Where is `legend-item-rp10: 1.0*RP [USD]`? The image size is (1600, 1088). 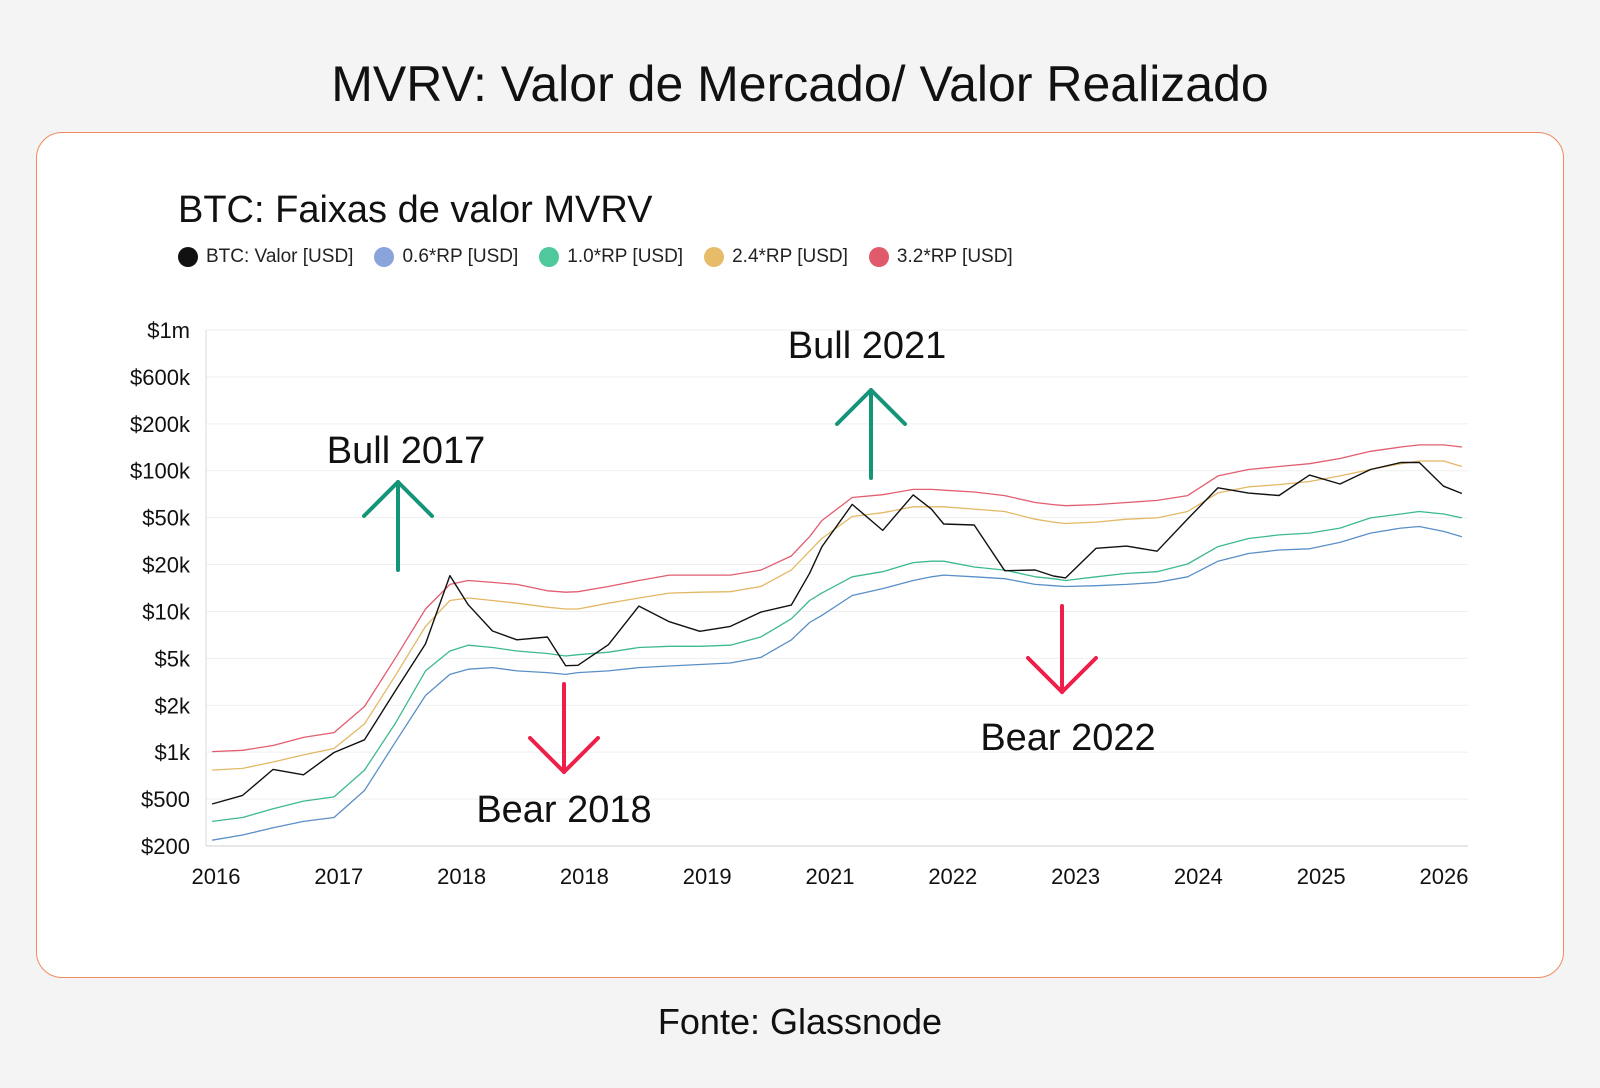 legend-item-rp10: 1.0*RP [USD] is located at coordinates (611, 257).